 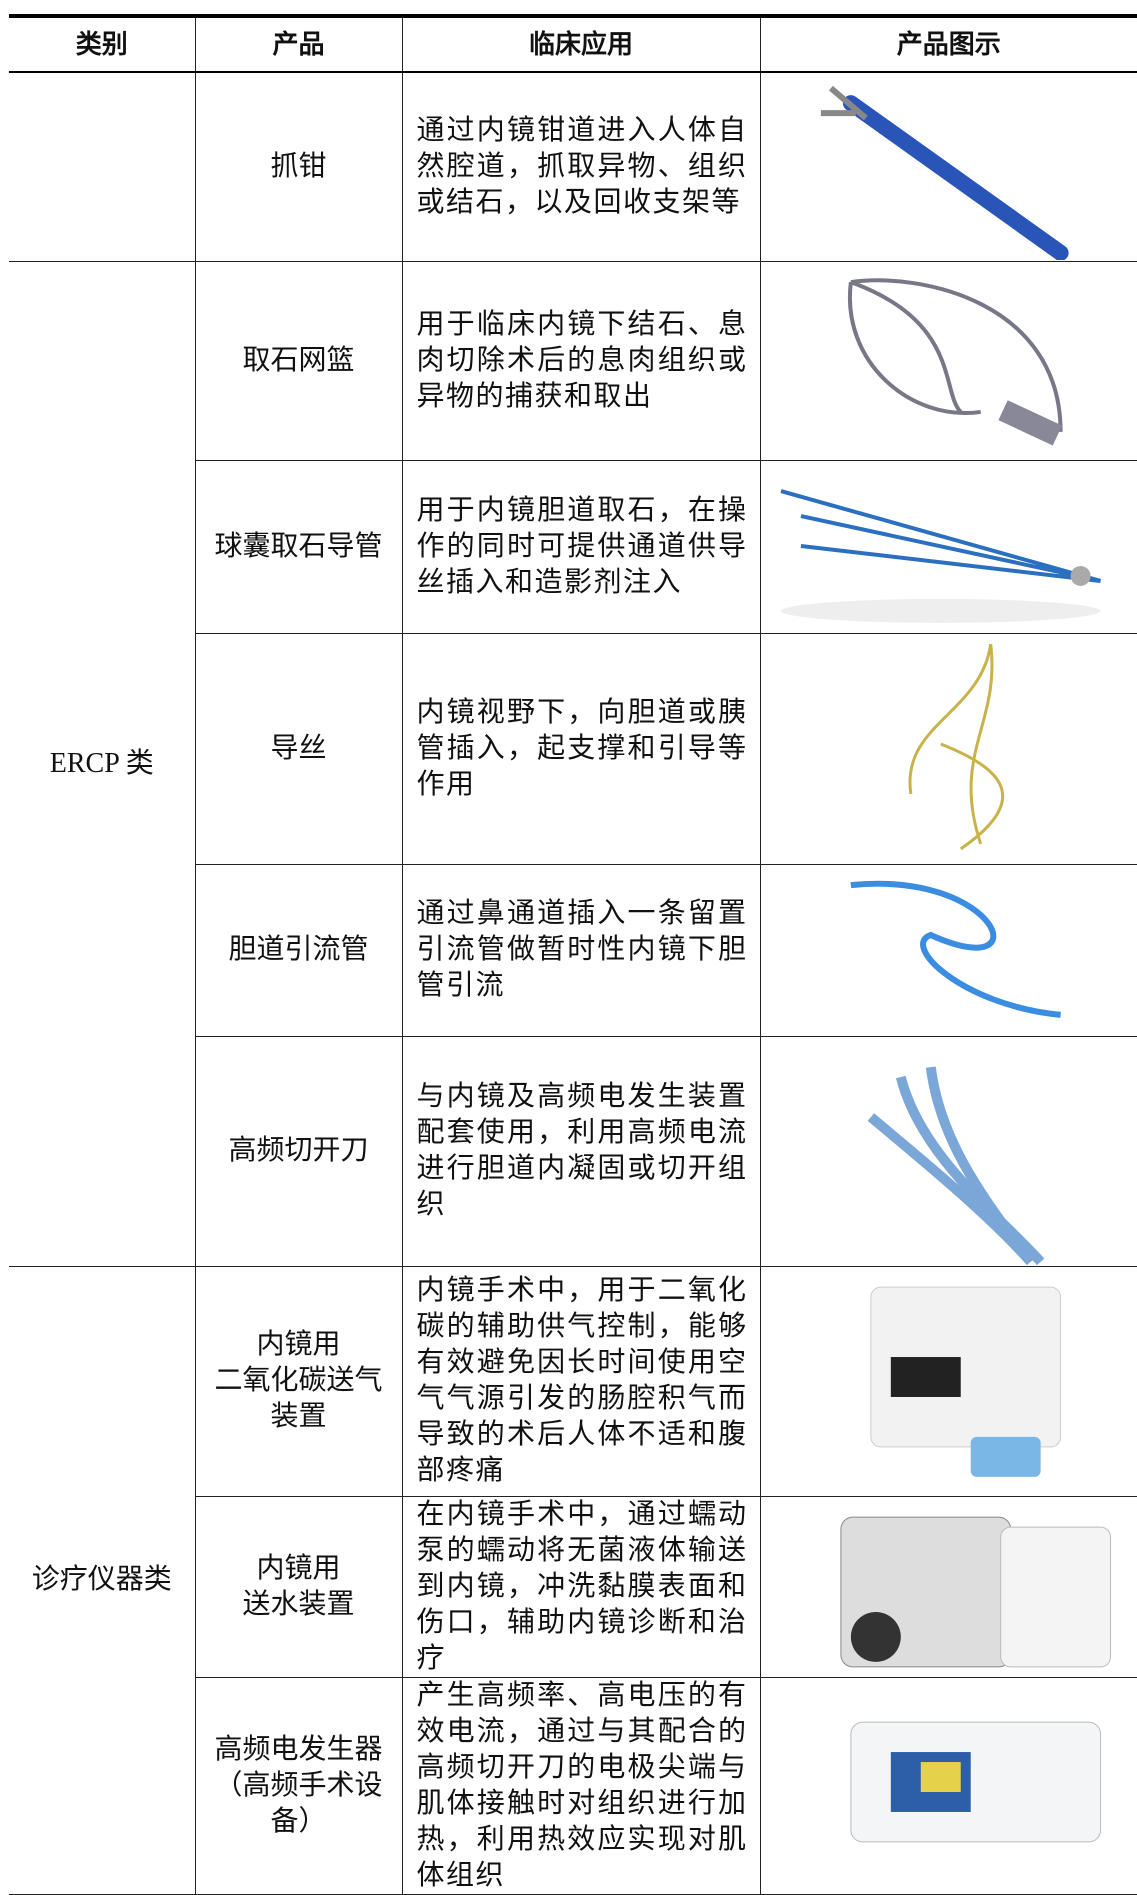 What do you see at coordinates (581, 360) in the screenshot?
I see `application-cell: 用于临床内镜下结石、息肉切除术后的息肉组织或异物的捕获和取出` at bounding box center [581, 360].